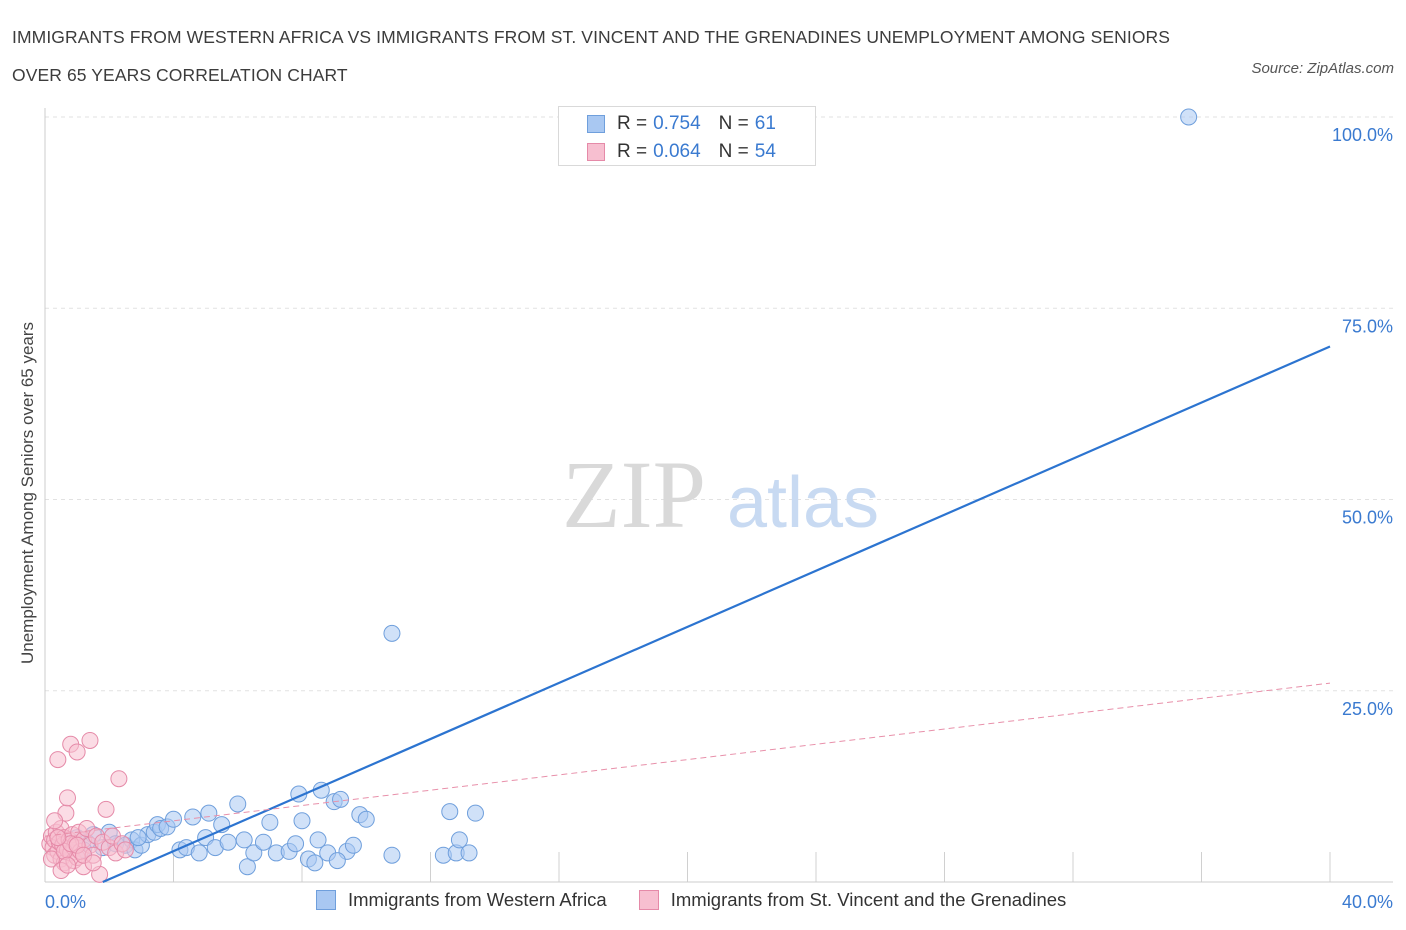 Image resolution: width=1406 pixels, height=930 pixels. What do you see at coordinates (596, 124) in the screenshot?
I see `legend-swatch-western-africa` at bounding box center [596, 124].